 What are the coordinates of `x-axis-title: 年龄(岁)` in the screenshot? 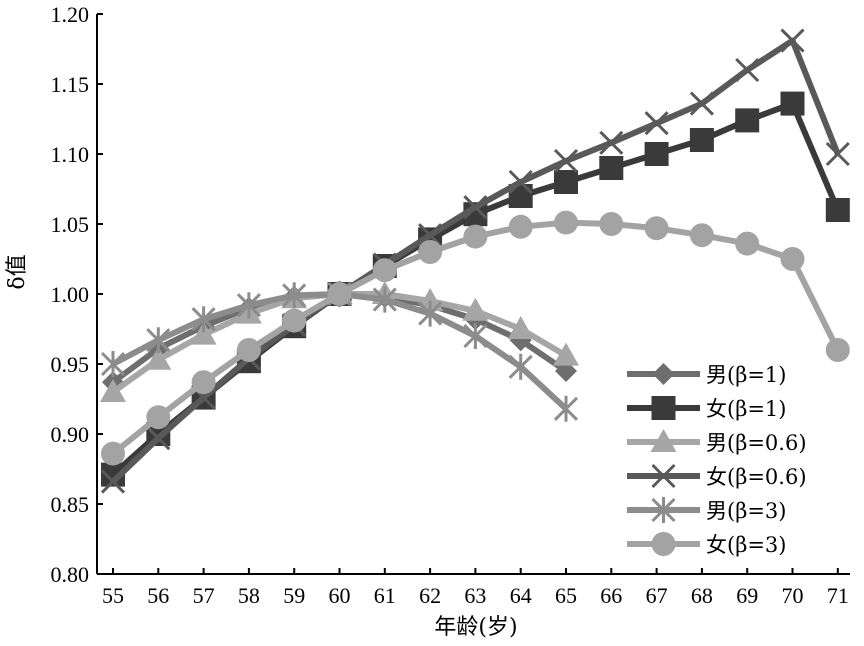 It's located at (475, 627).